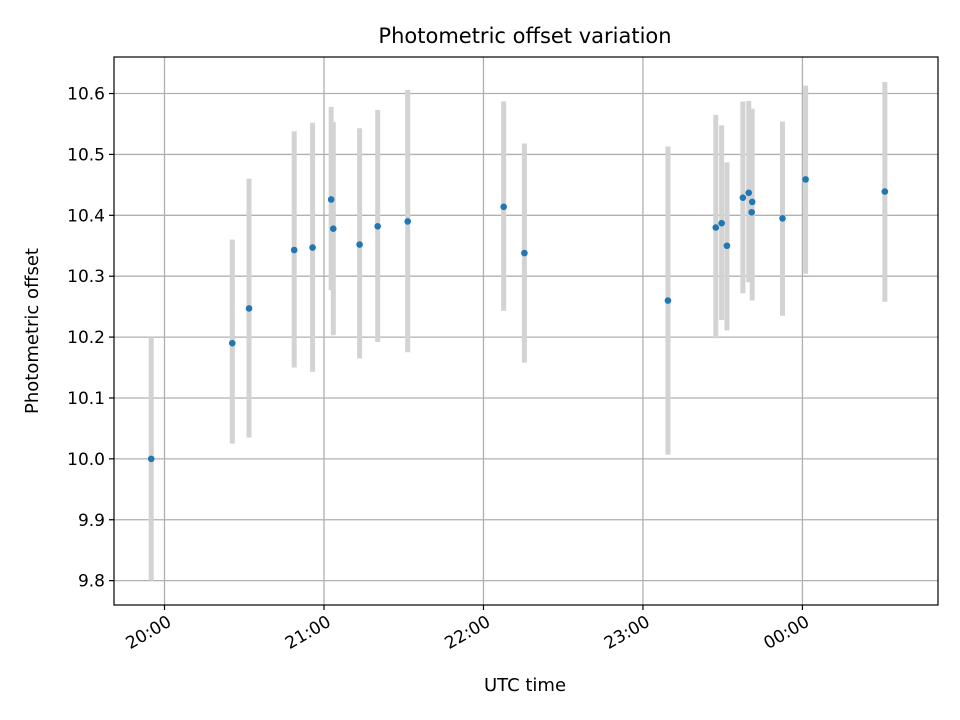  What do you see at coordinates (86, 95) in the screenshot?
I see `y-tick-label: 10.6` at bounding box center [86, 95].